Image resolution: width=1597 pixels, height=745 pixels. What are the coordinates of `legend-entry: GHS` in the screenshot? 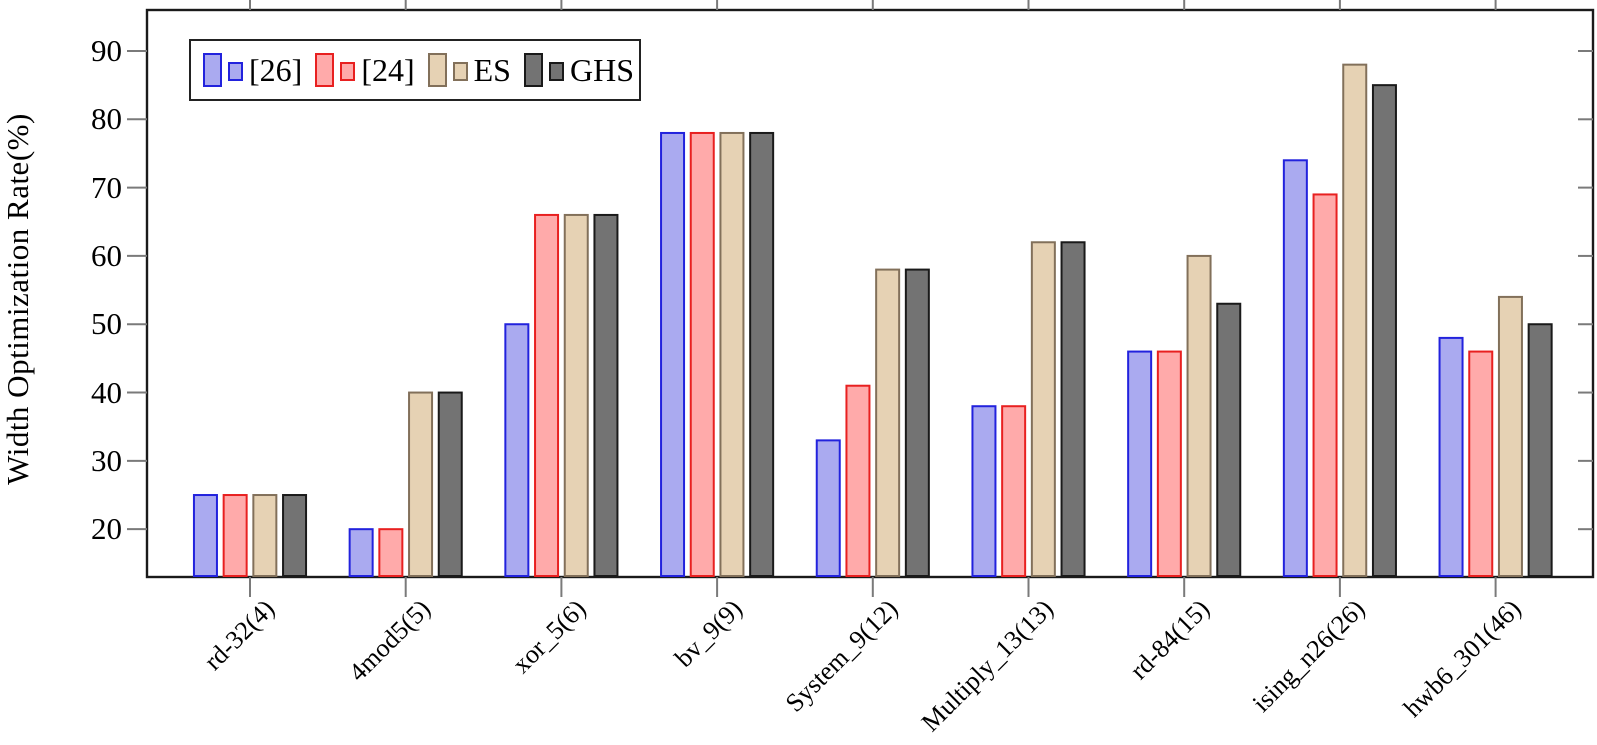 It's located at (578, 70).